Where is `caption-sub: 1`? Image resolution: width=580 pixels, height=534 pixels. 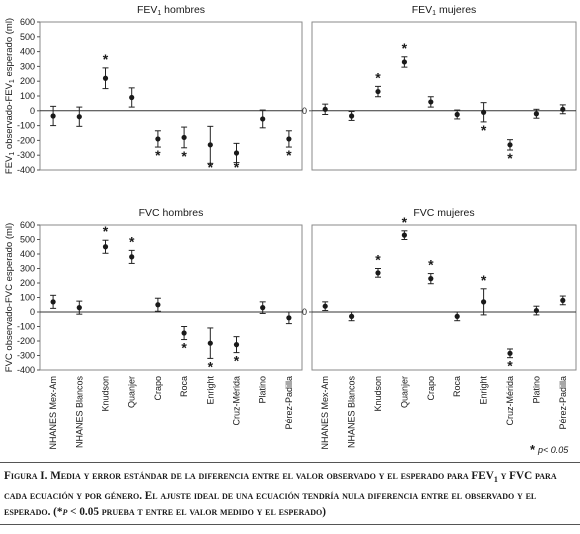 caption-sub: 1 is located at coordinates (495, 480).